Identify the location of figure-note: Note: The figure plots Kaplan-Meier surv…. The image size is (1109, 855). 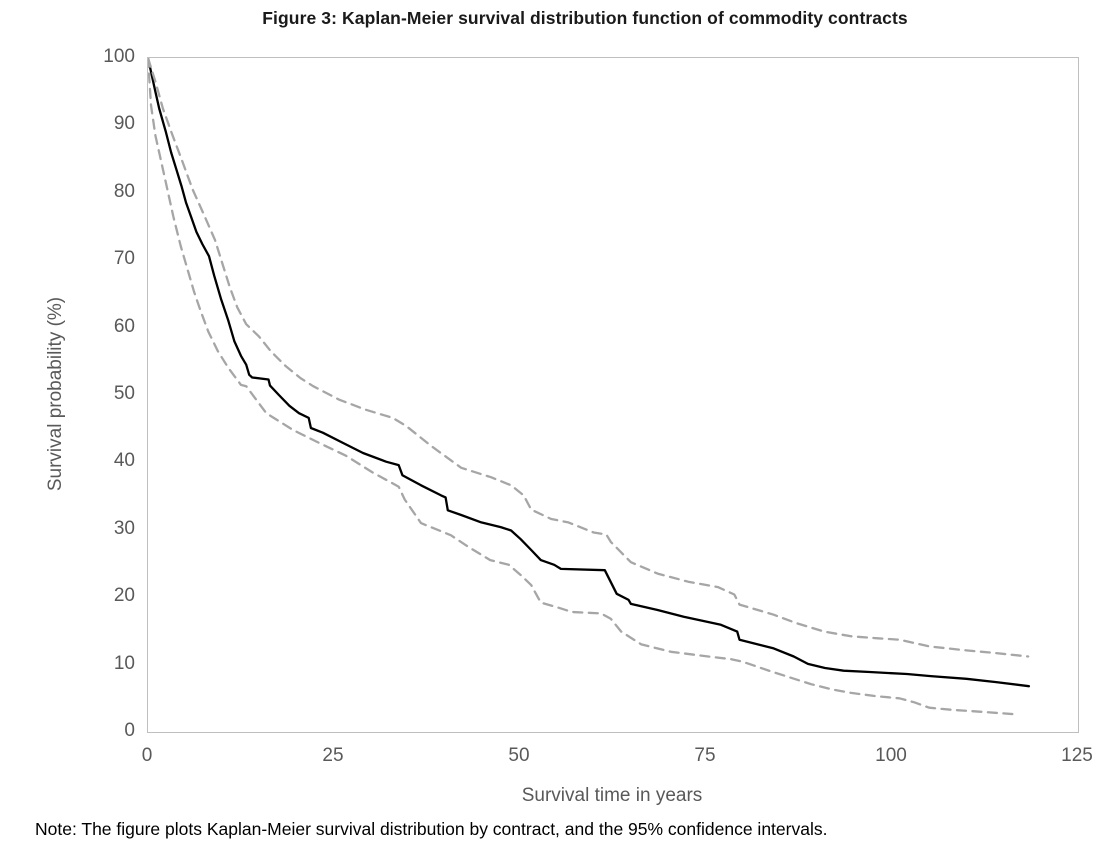
(431, 829).